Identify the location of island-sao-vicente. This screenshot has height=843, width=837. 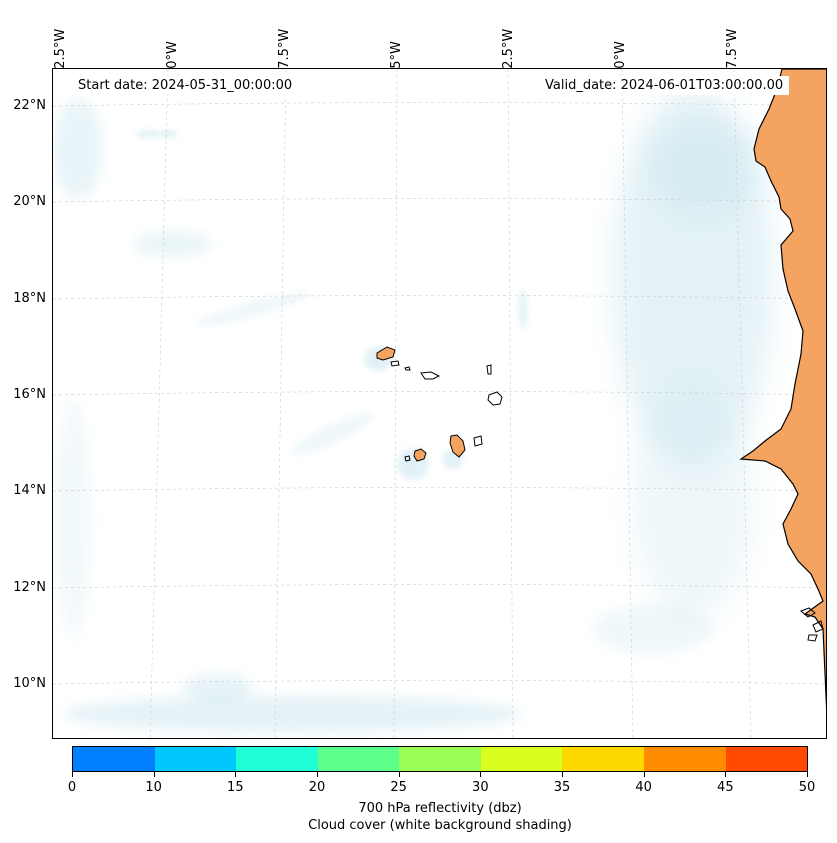
(395, 363).